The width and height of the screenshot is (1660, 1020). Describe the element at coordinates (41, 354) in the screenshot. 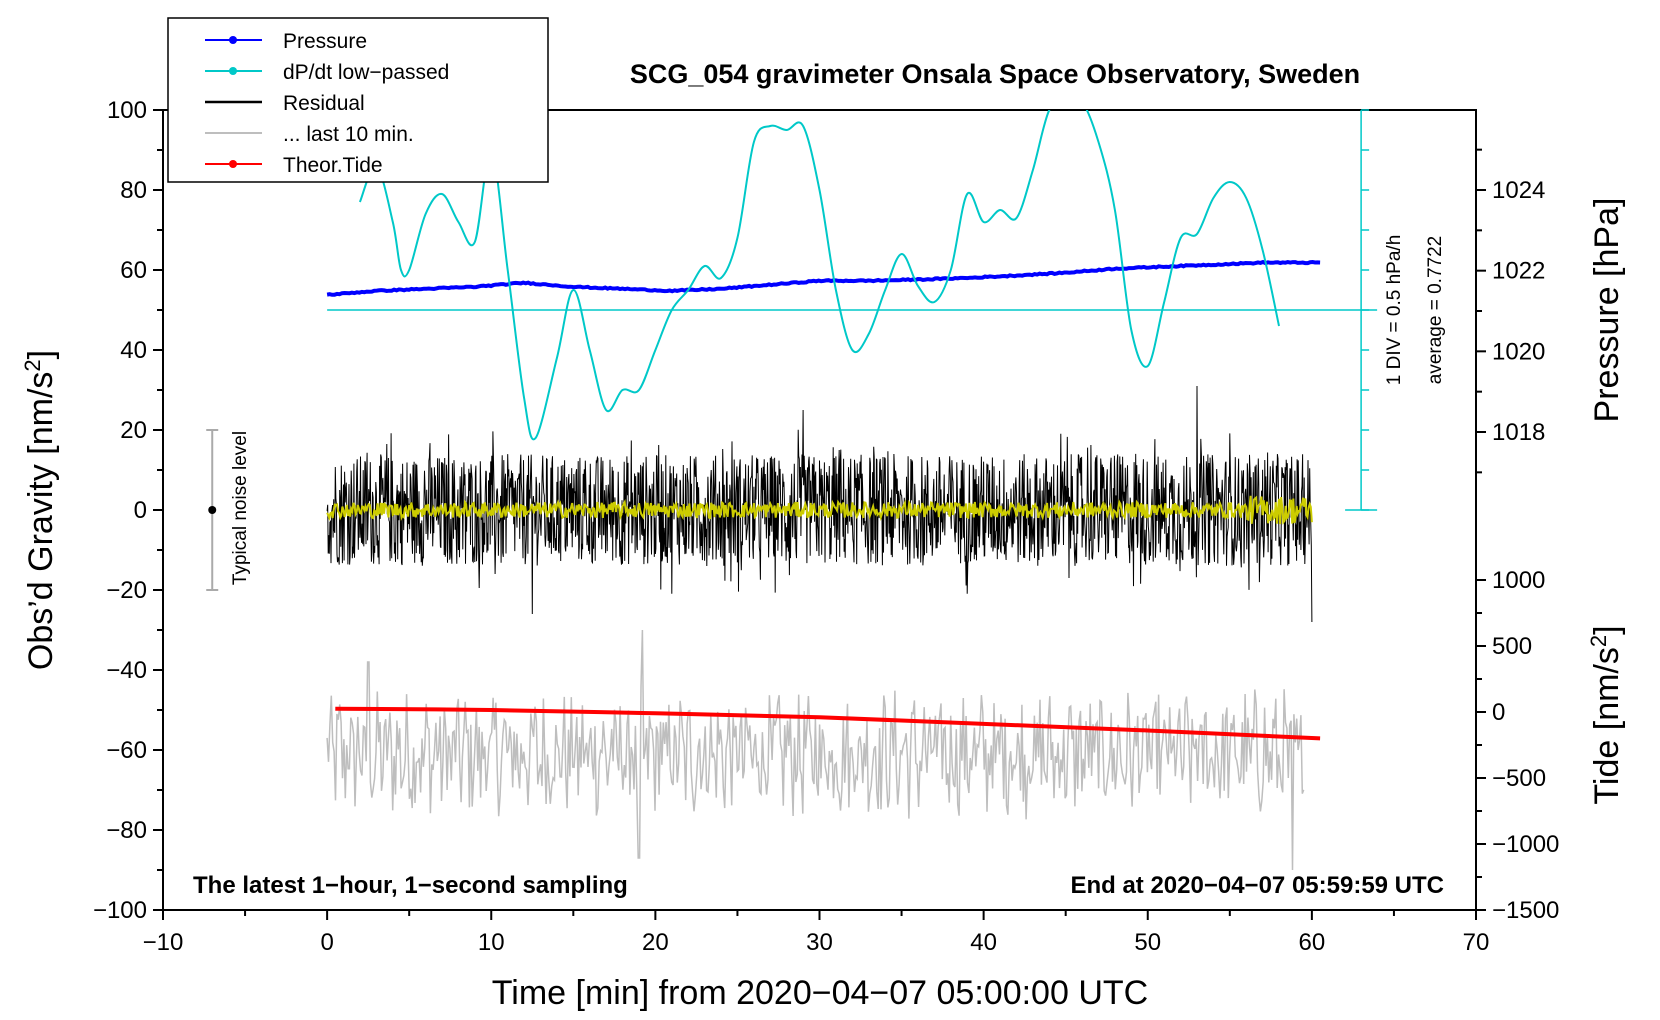

I see `y-left-axis-title-close: ]` at that location.